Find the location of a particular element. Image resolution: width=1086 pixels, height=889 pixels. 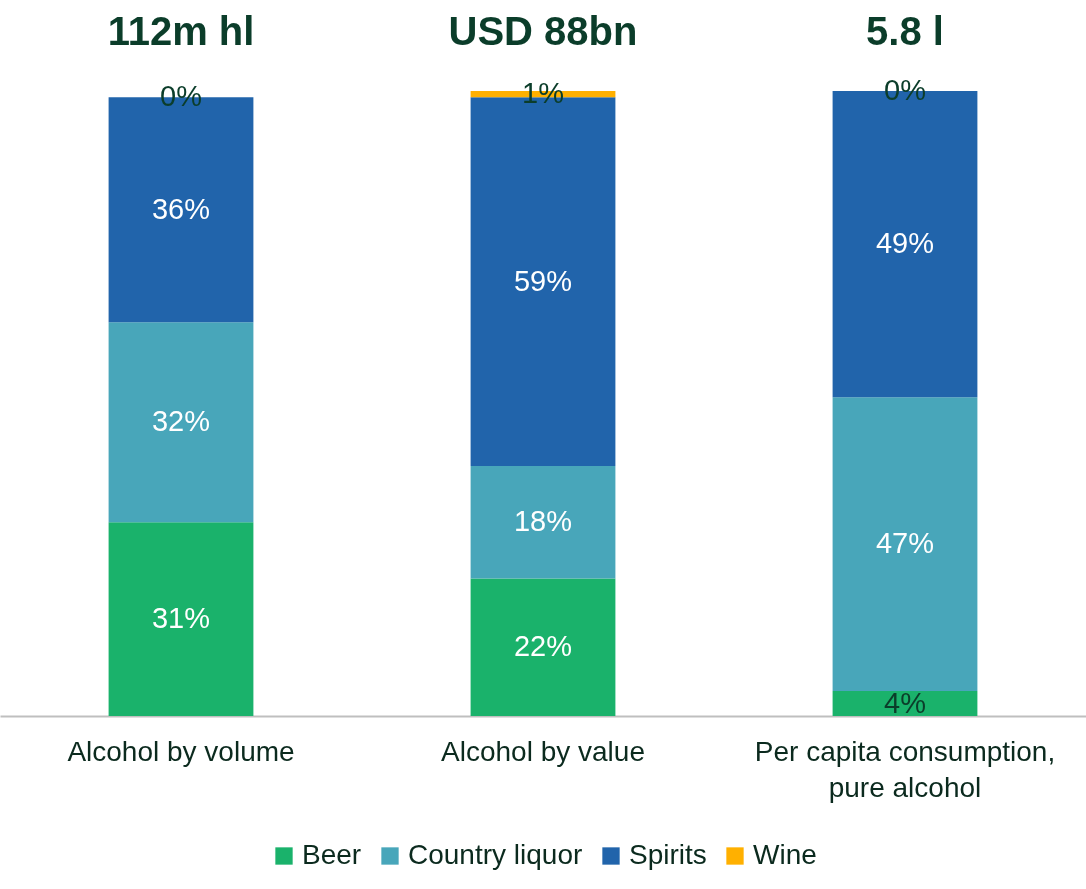

x-tick-label: Per capita consumption, pure alcohol is located at coordinates (905, 769).